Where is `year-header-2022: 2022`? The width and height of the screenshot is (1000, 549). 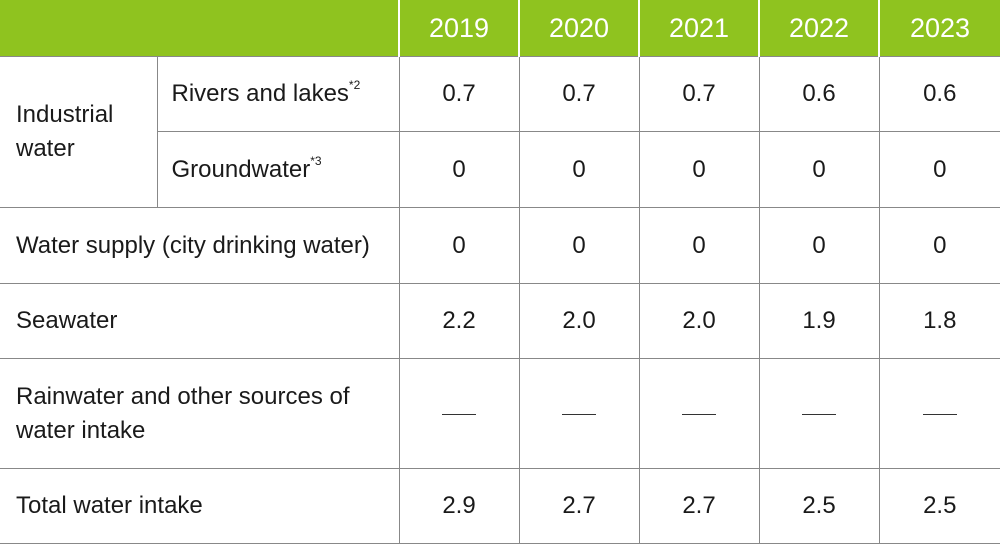 year-header-2022: 2022 is located at coordinates (818, 28).